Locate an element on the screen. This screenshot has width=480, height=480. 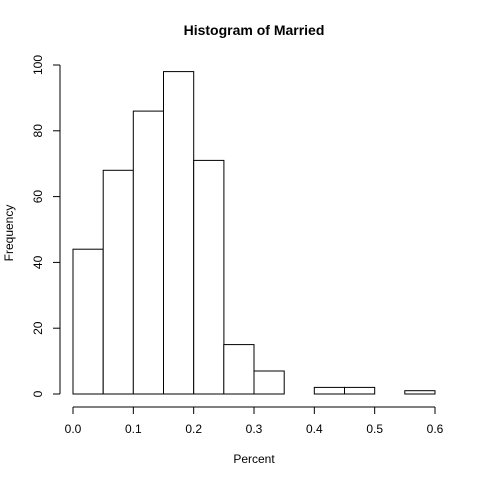
x-tick-label: 0.0 is located at coordinates (73, 429).